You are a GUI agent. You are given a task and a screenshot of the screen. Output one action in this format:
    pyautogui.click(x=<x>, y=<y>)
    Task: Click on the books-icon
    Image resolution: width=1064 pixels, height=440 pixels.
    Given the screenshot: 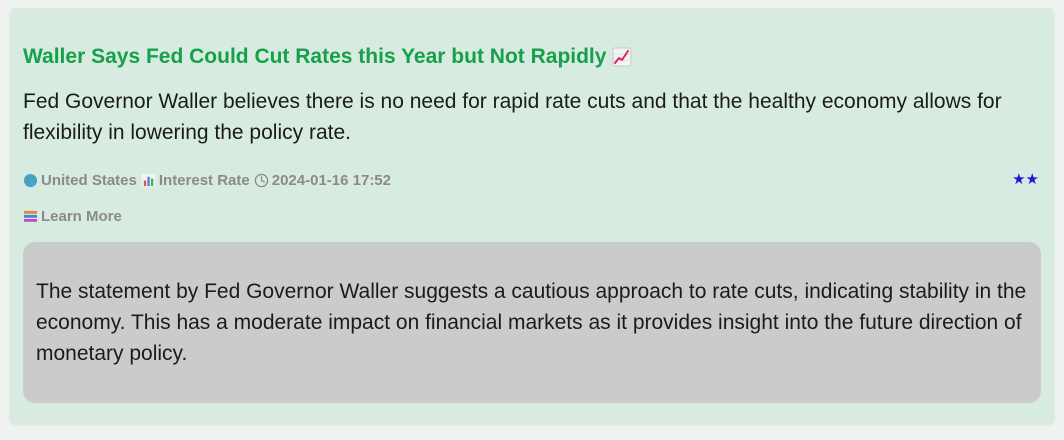 What is the action you would take?
    pyautogui.click(x=30, y=216)
    